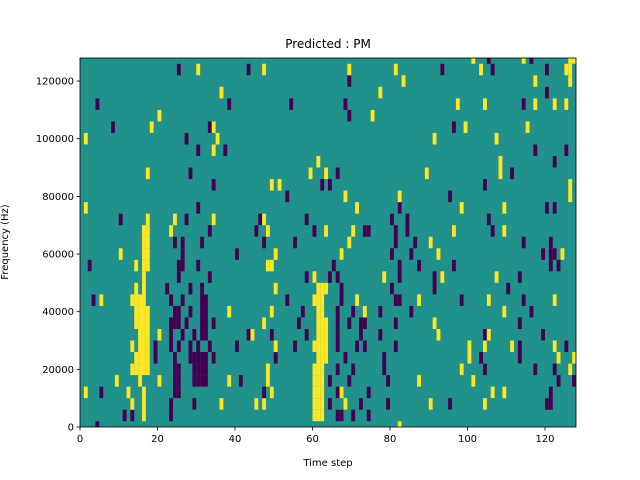 The height and width of the screenshot is (480, 640). What do you see at coordinates (235, 439) in the screenshot?
I see `x-tick-label: 40` at bounding box center [235, 439].